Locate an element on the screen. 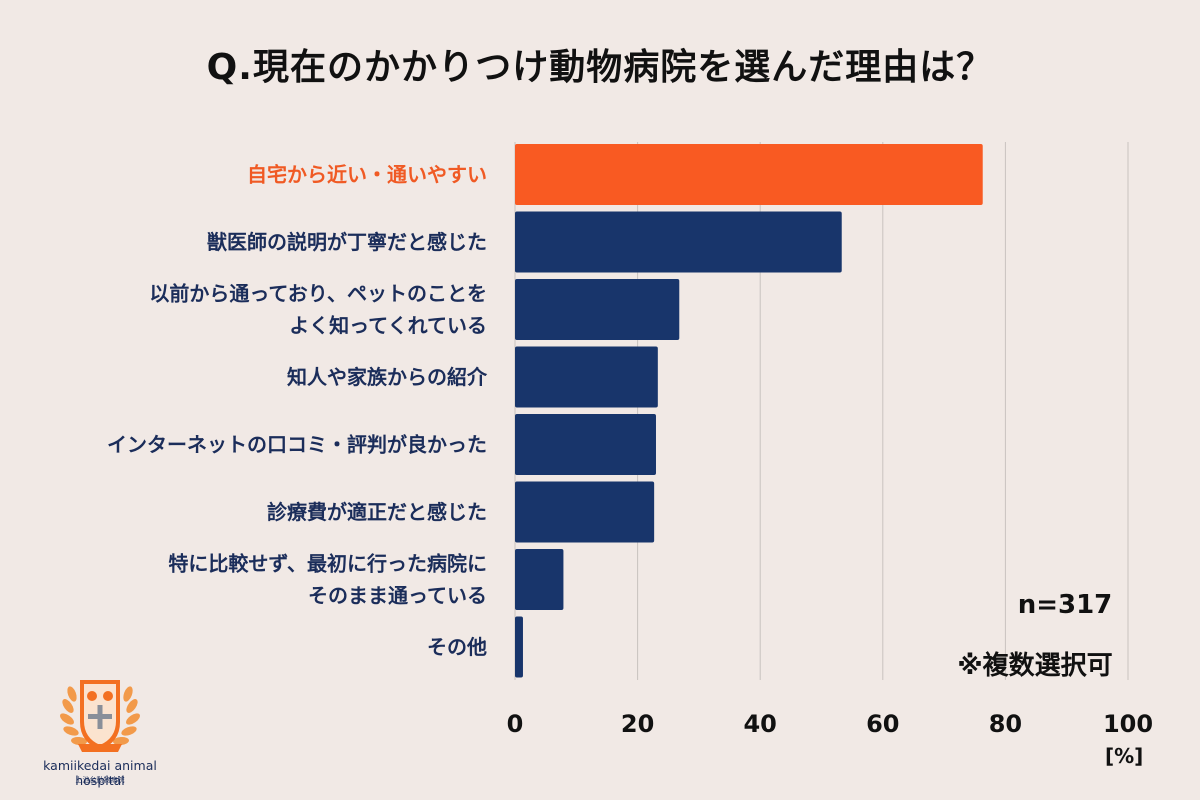 The height and width of the screenshot is (800, 1200). logo-name: kamiikedai animal hospital is located at coordinates (100, 773).